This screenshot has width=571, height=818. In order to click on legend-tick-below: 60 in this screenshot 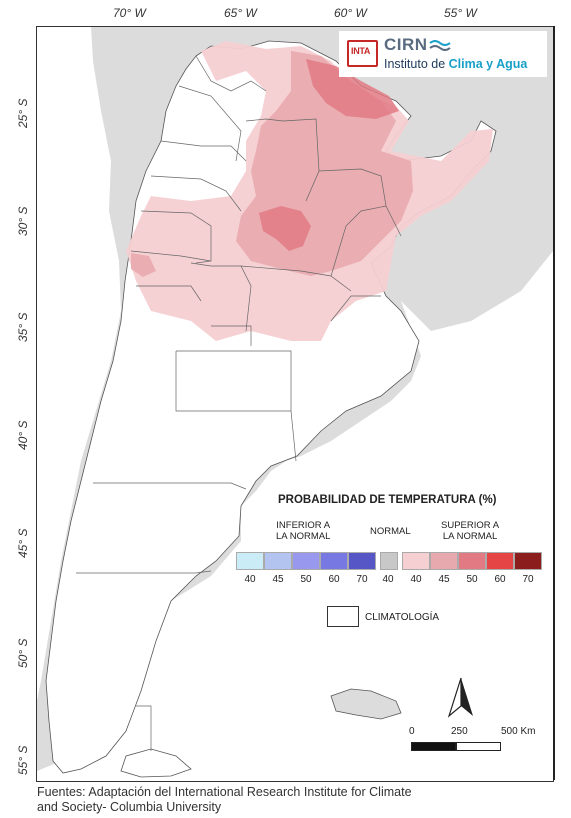, I will do `click(334, 579)`.